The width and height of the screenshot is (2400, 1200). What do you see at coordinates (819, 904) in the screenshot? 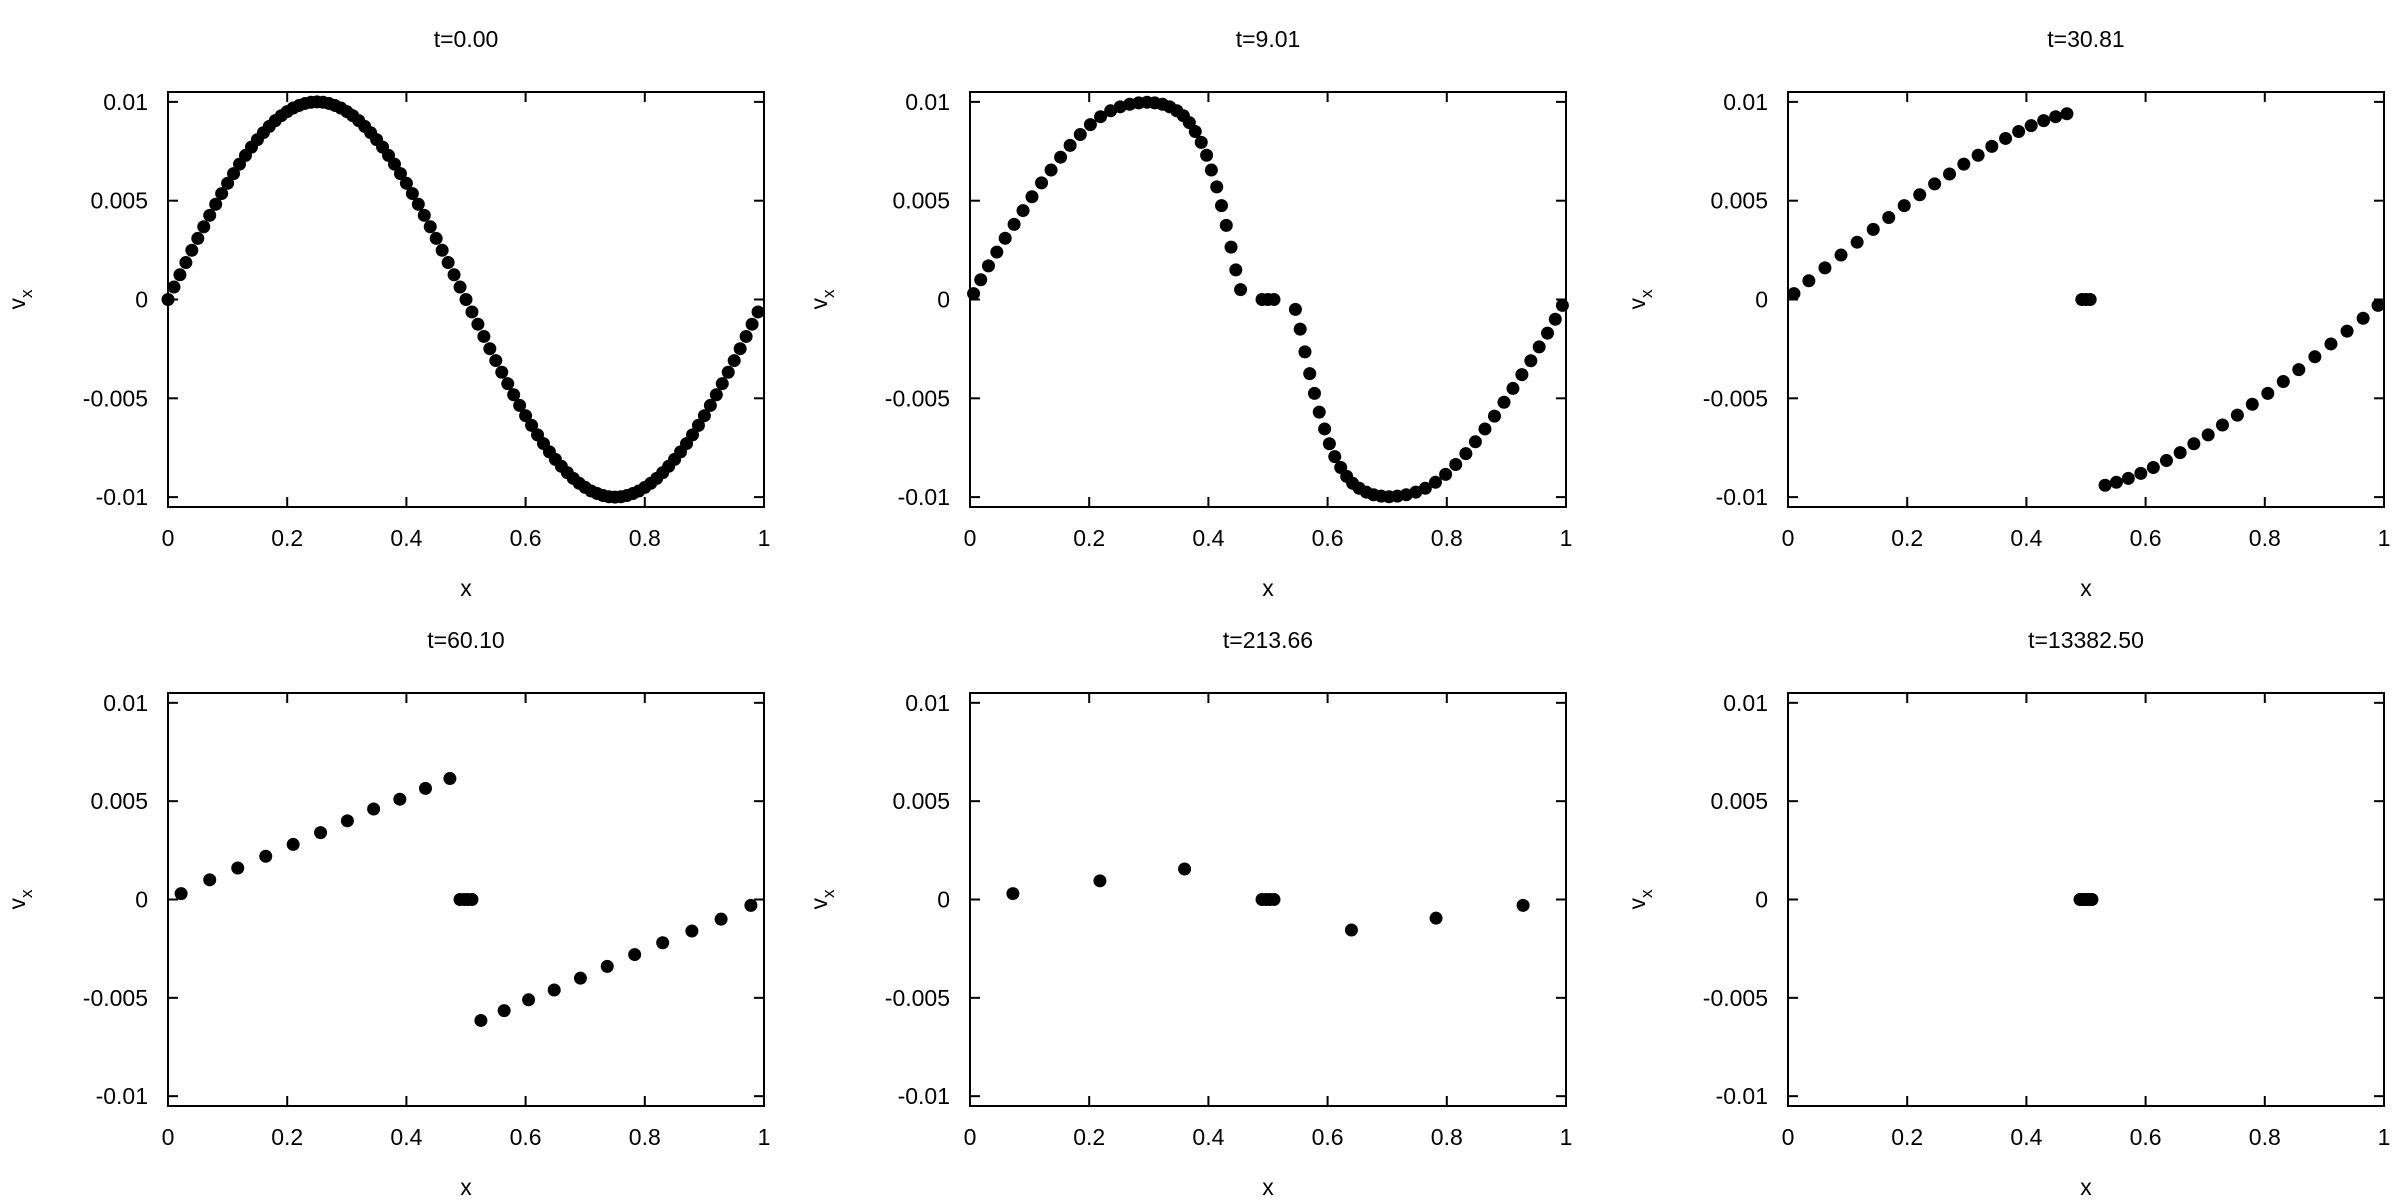
I see `y-axis-label-main: v` at bounding box center [819, 904].